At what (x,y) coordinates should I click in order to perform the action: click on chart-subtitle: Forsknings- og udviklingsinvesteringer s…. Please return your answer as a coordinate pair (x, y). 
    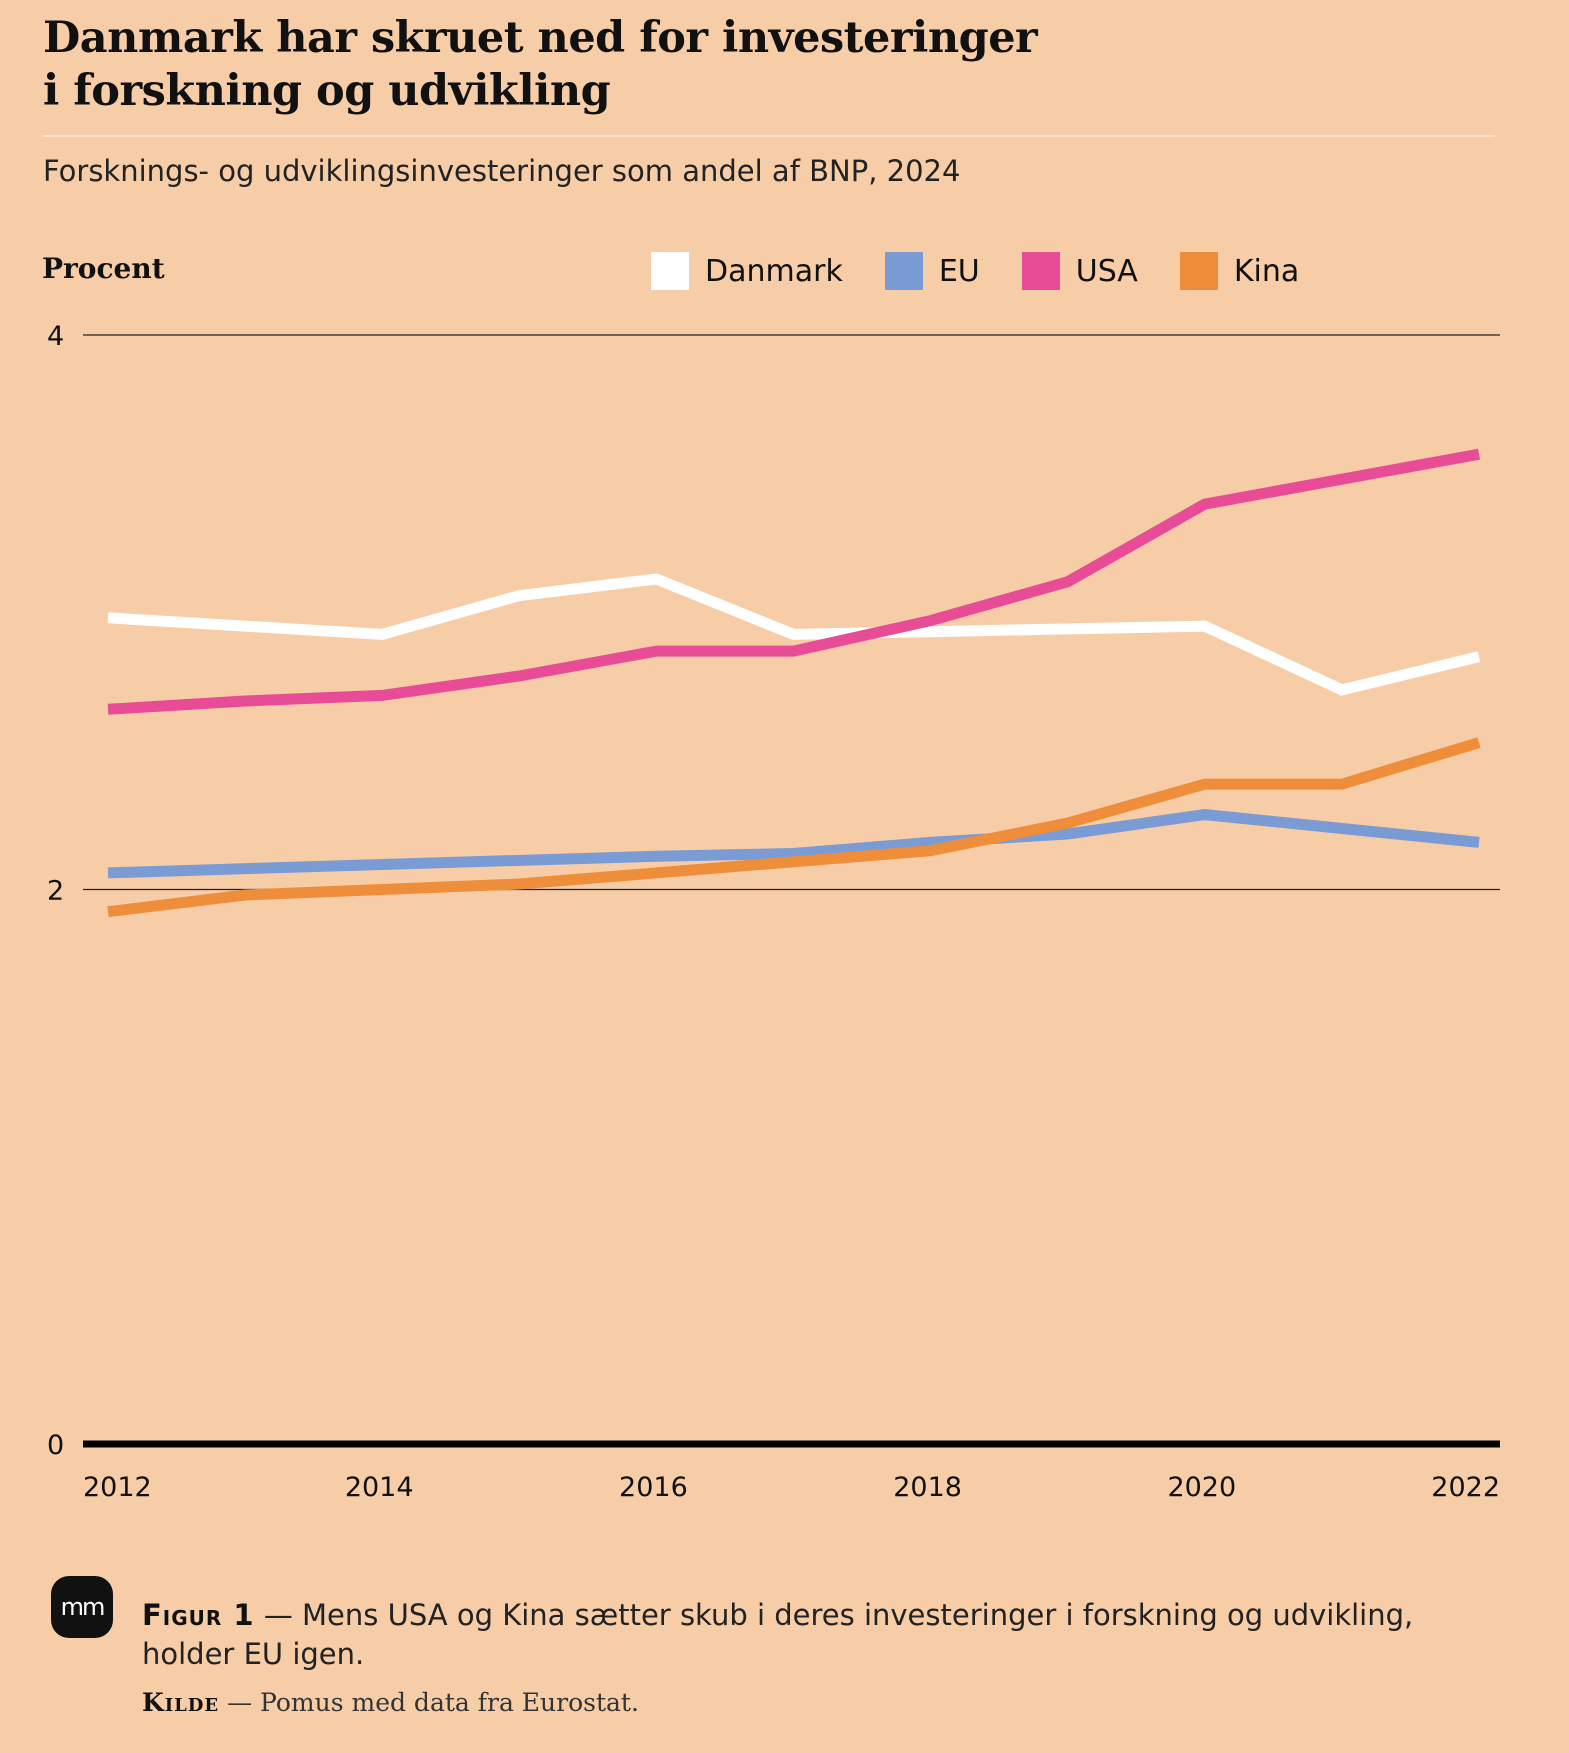
    Looking at the image, I should click on (502, 171).